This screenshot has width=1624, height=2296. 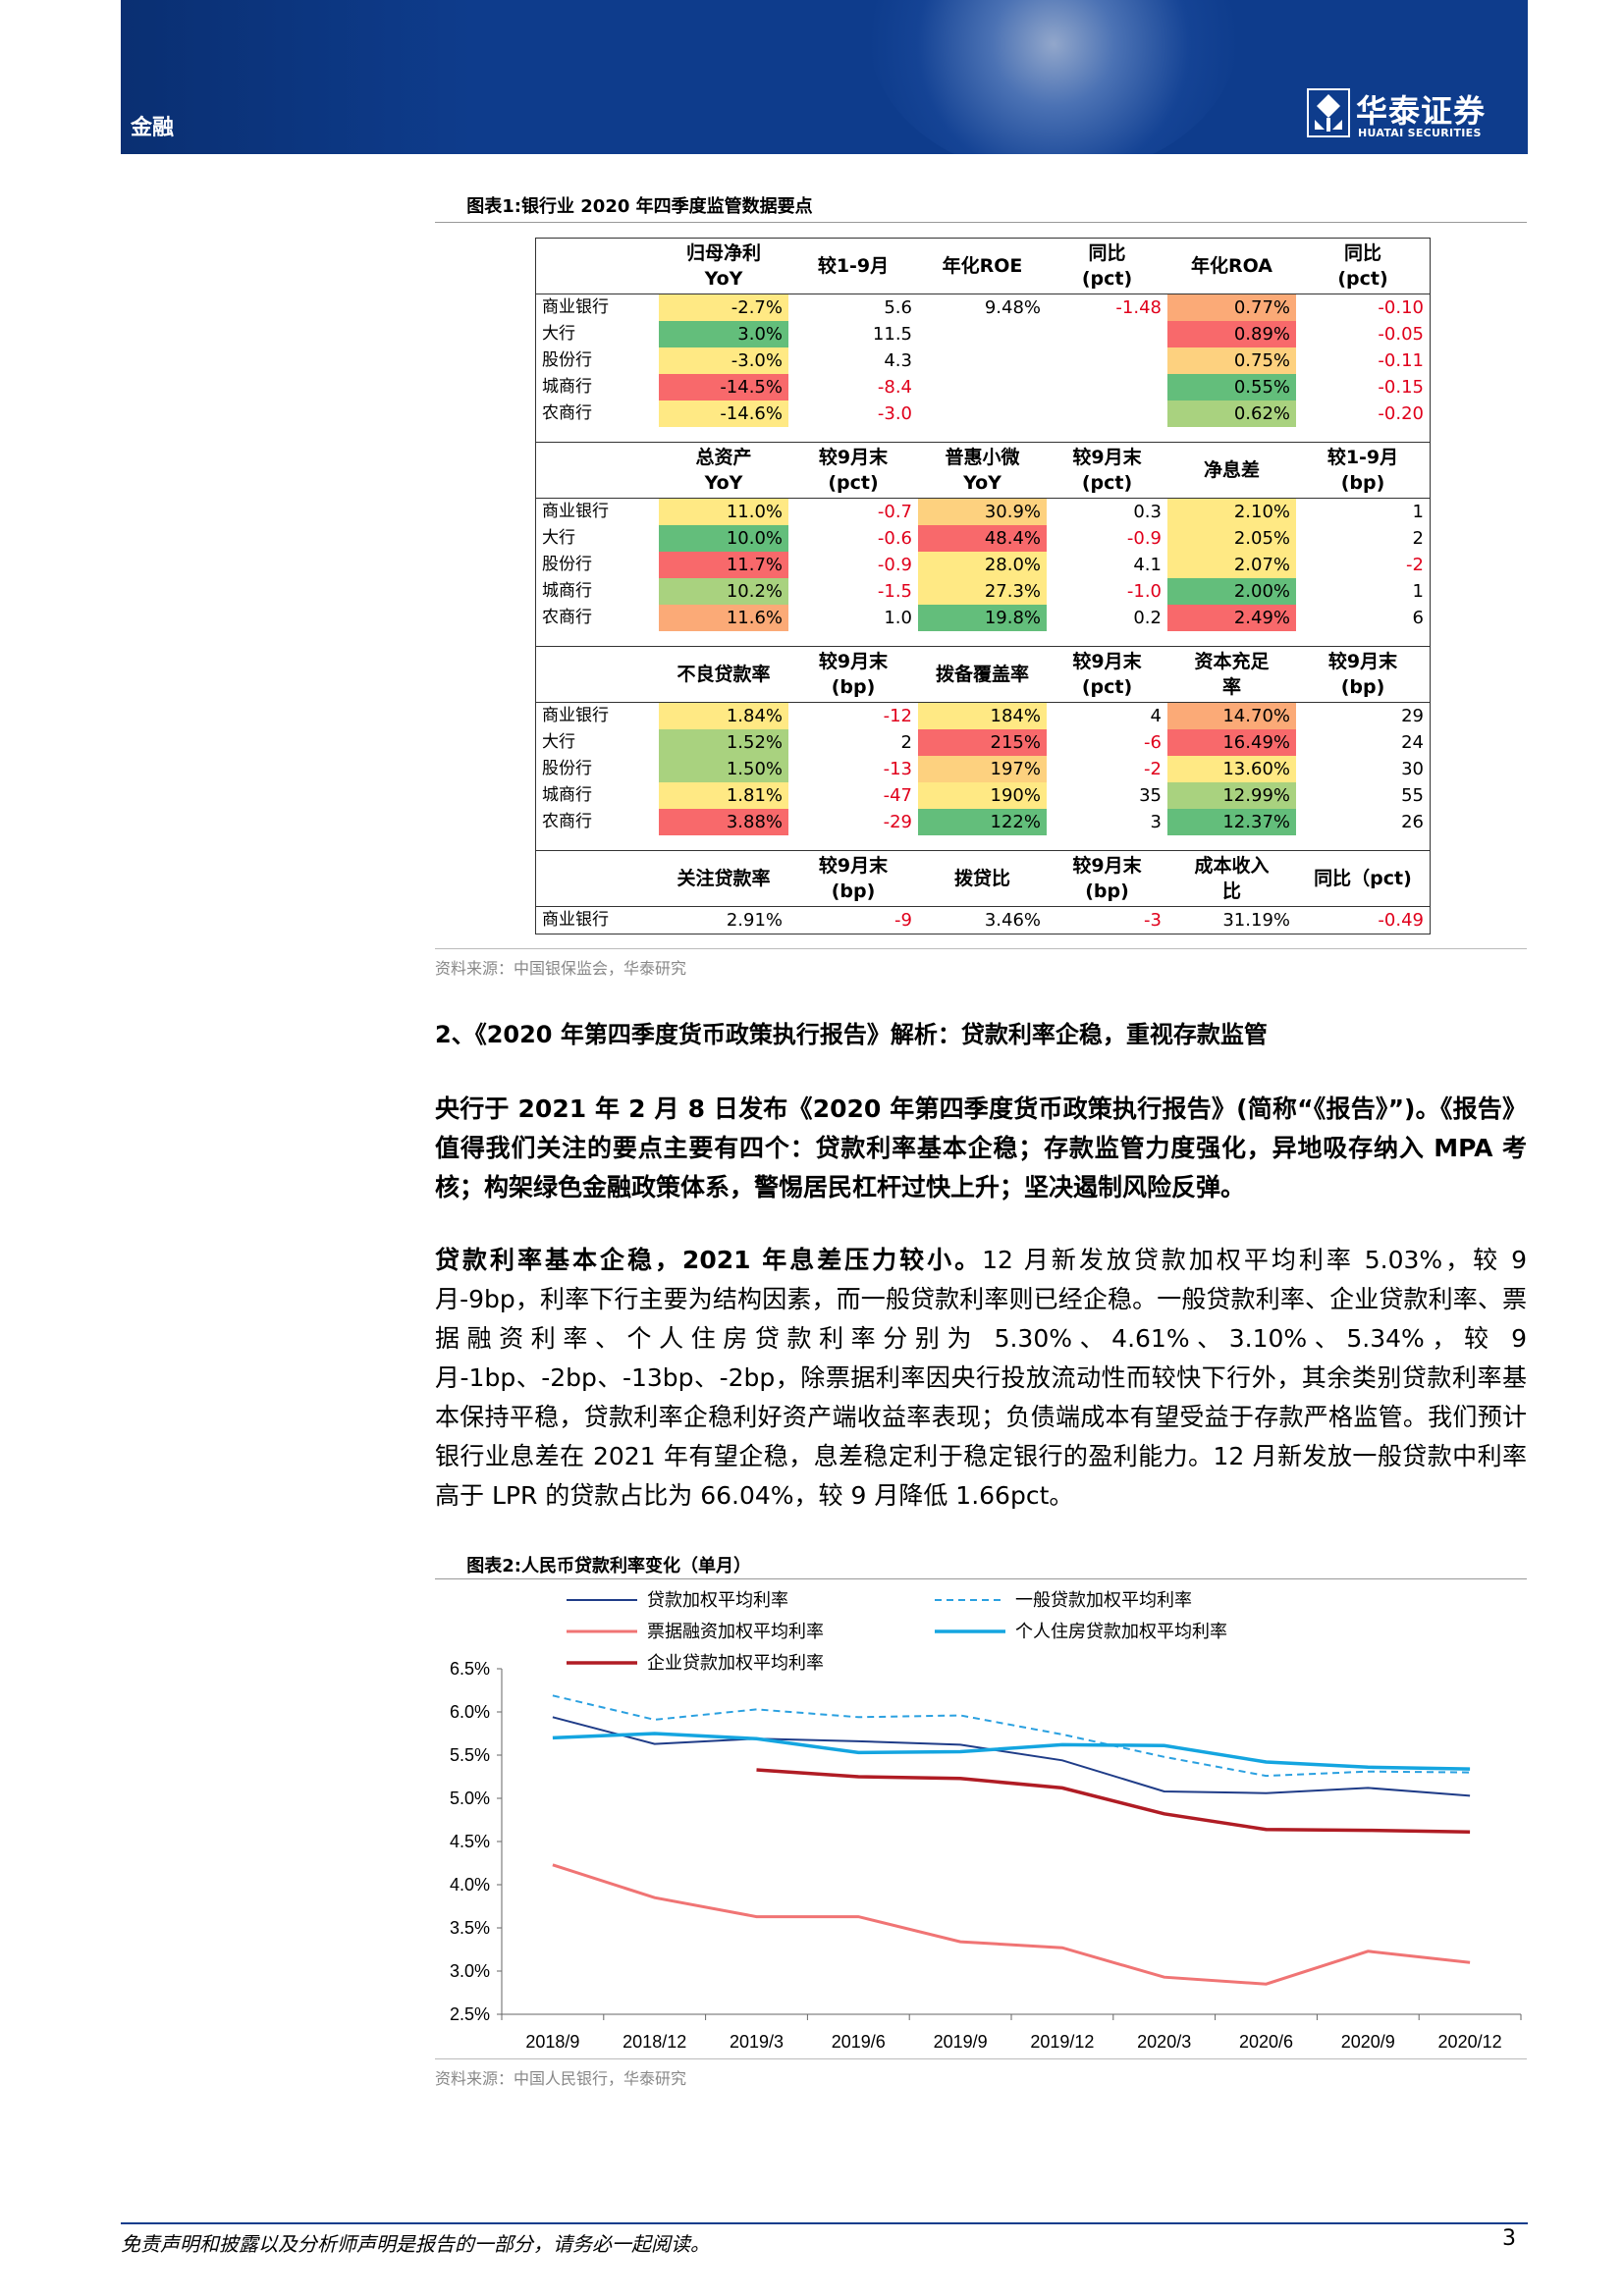 I want to click on row-label: 股份行, so click(x=567, y=360).